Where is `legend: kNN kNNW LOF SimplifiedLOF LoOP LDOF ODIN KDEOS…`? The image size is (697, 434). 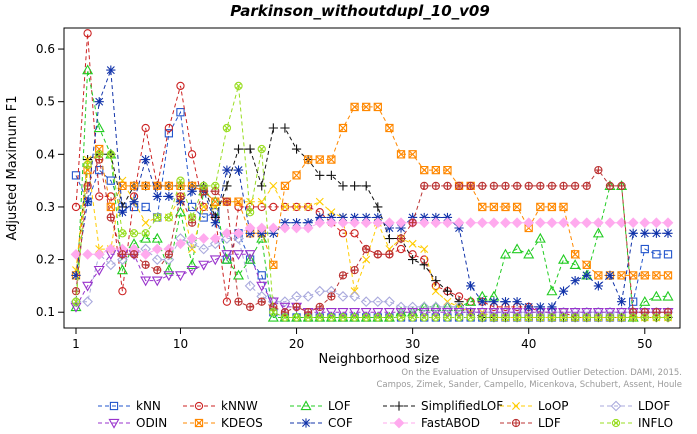
legend: kNN kNNW LOF SimplifiedLOF LoOP LDOF ODIN KDEOS… is located at coordinates (385, 414).